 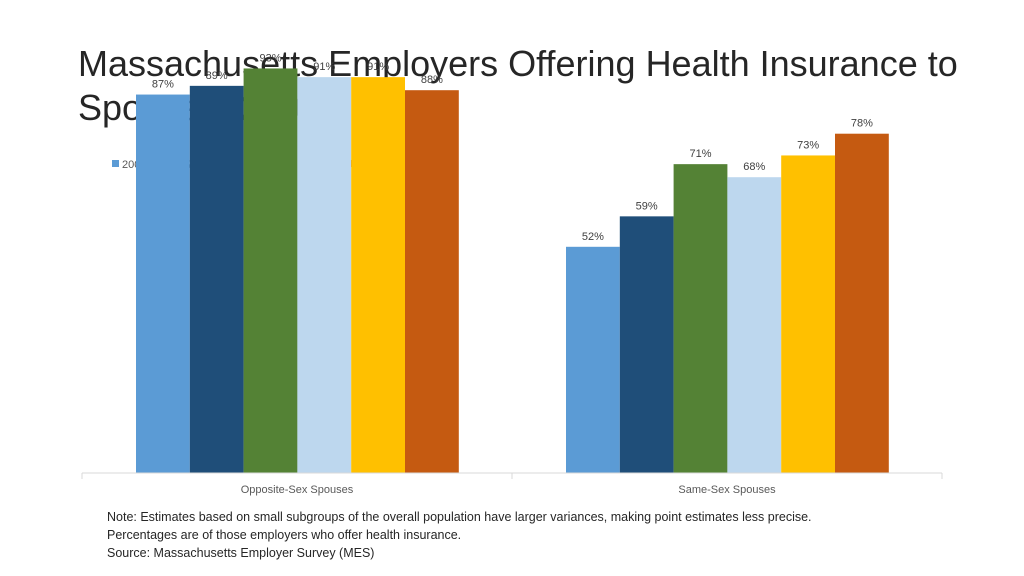 What do you see at coordinates (378, 67) in the screenshot?
I see `data-label-opposite-sex-2011: 91%` at bounding box center [378, 67].